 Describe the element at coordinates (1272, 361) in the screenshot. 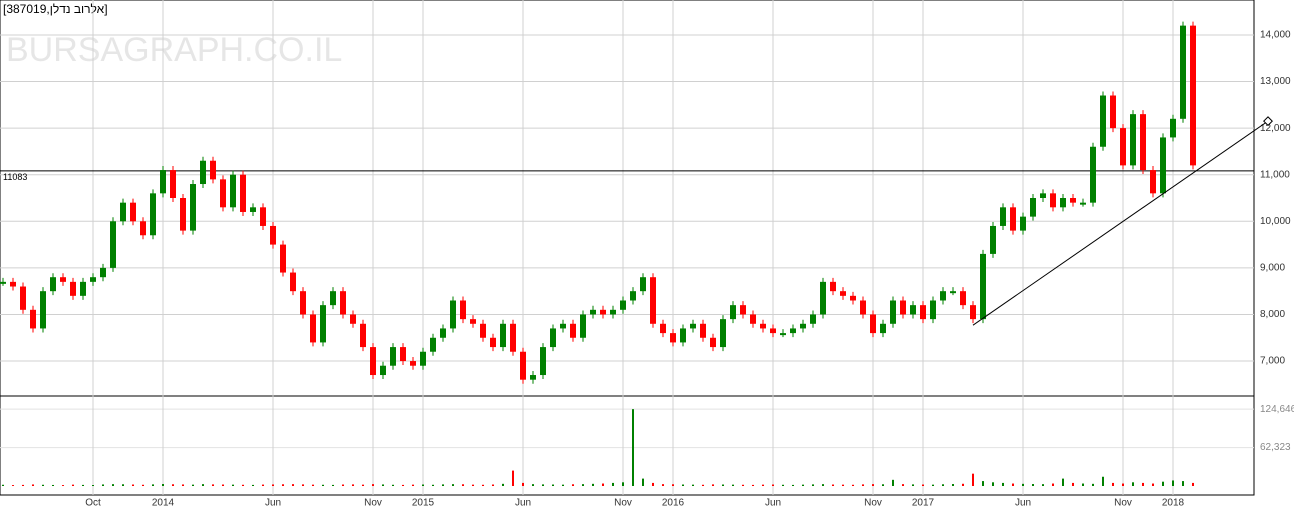

I see `y-tick-label: 7,000` at that location.